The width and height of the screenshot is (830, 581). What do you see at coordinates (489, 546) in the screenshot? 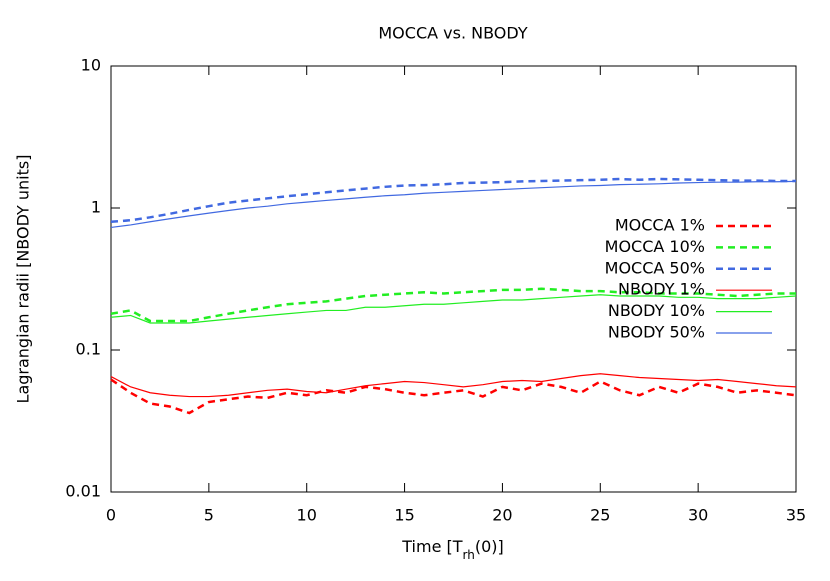
I see `x-axis-label-part: (0)]` at bounding box center [489, 546].